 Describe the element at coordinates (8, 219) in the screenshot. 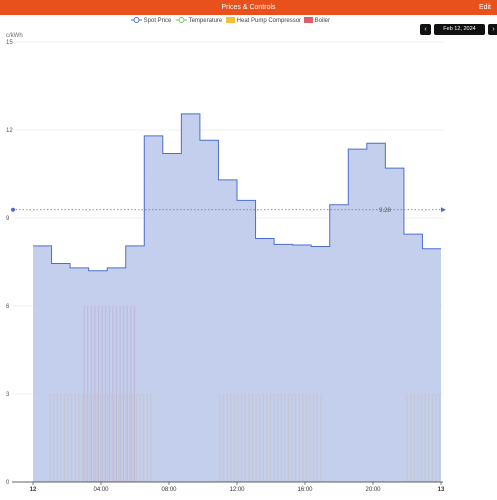

I see `y-tick-label: 9` at that location.